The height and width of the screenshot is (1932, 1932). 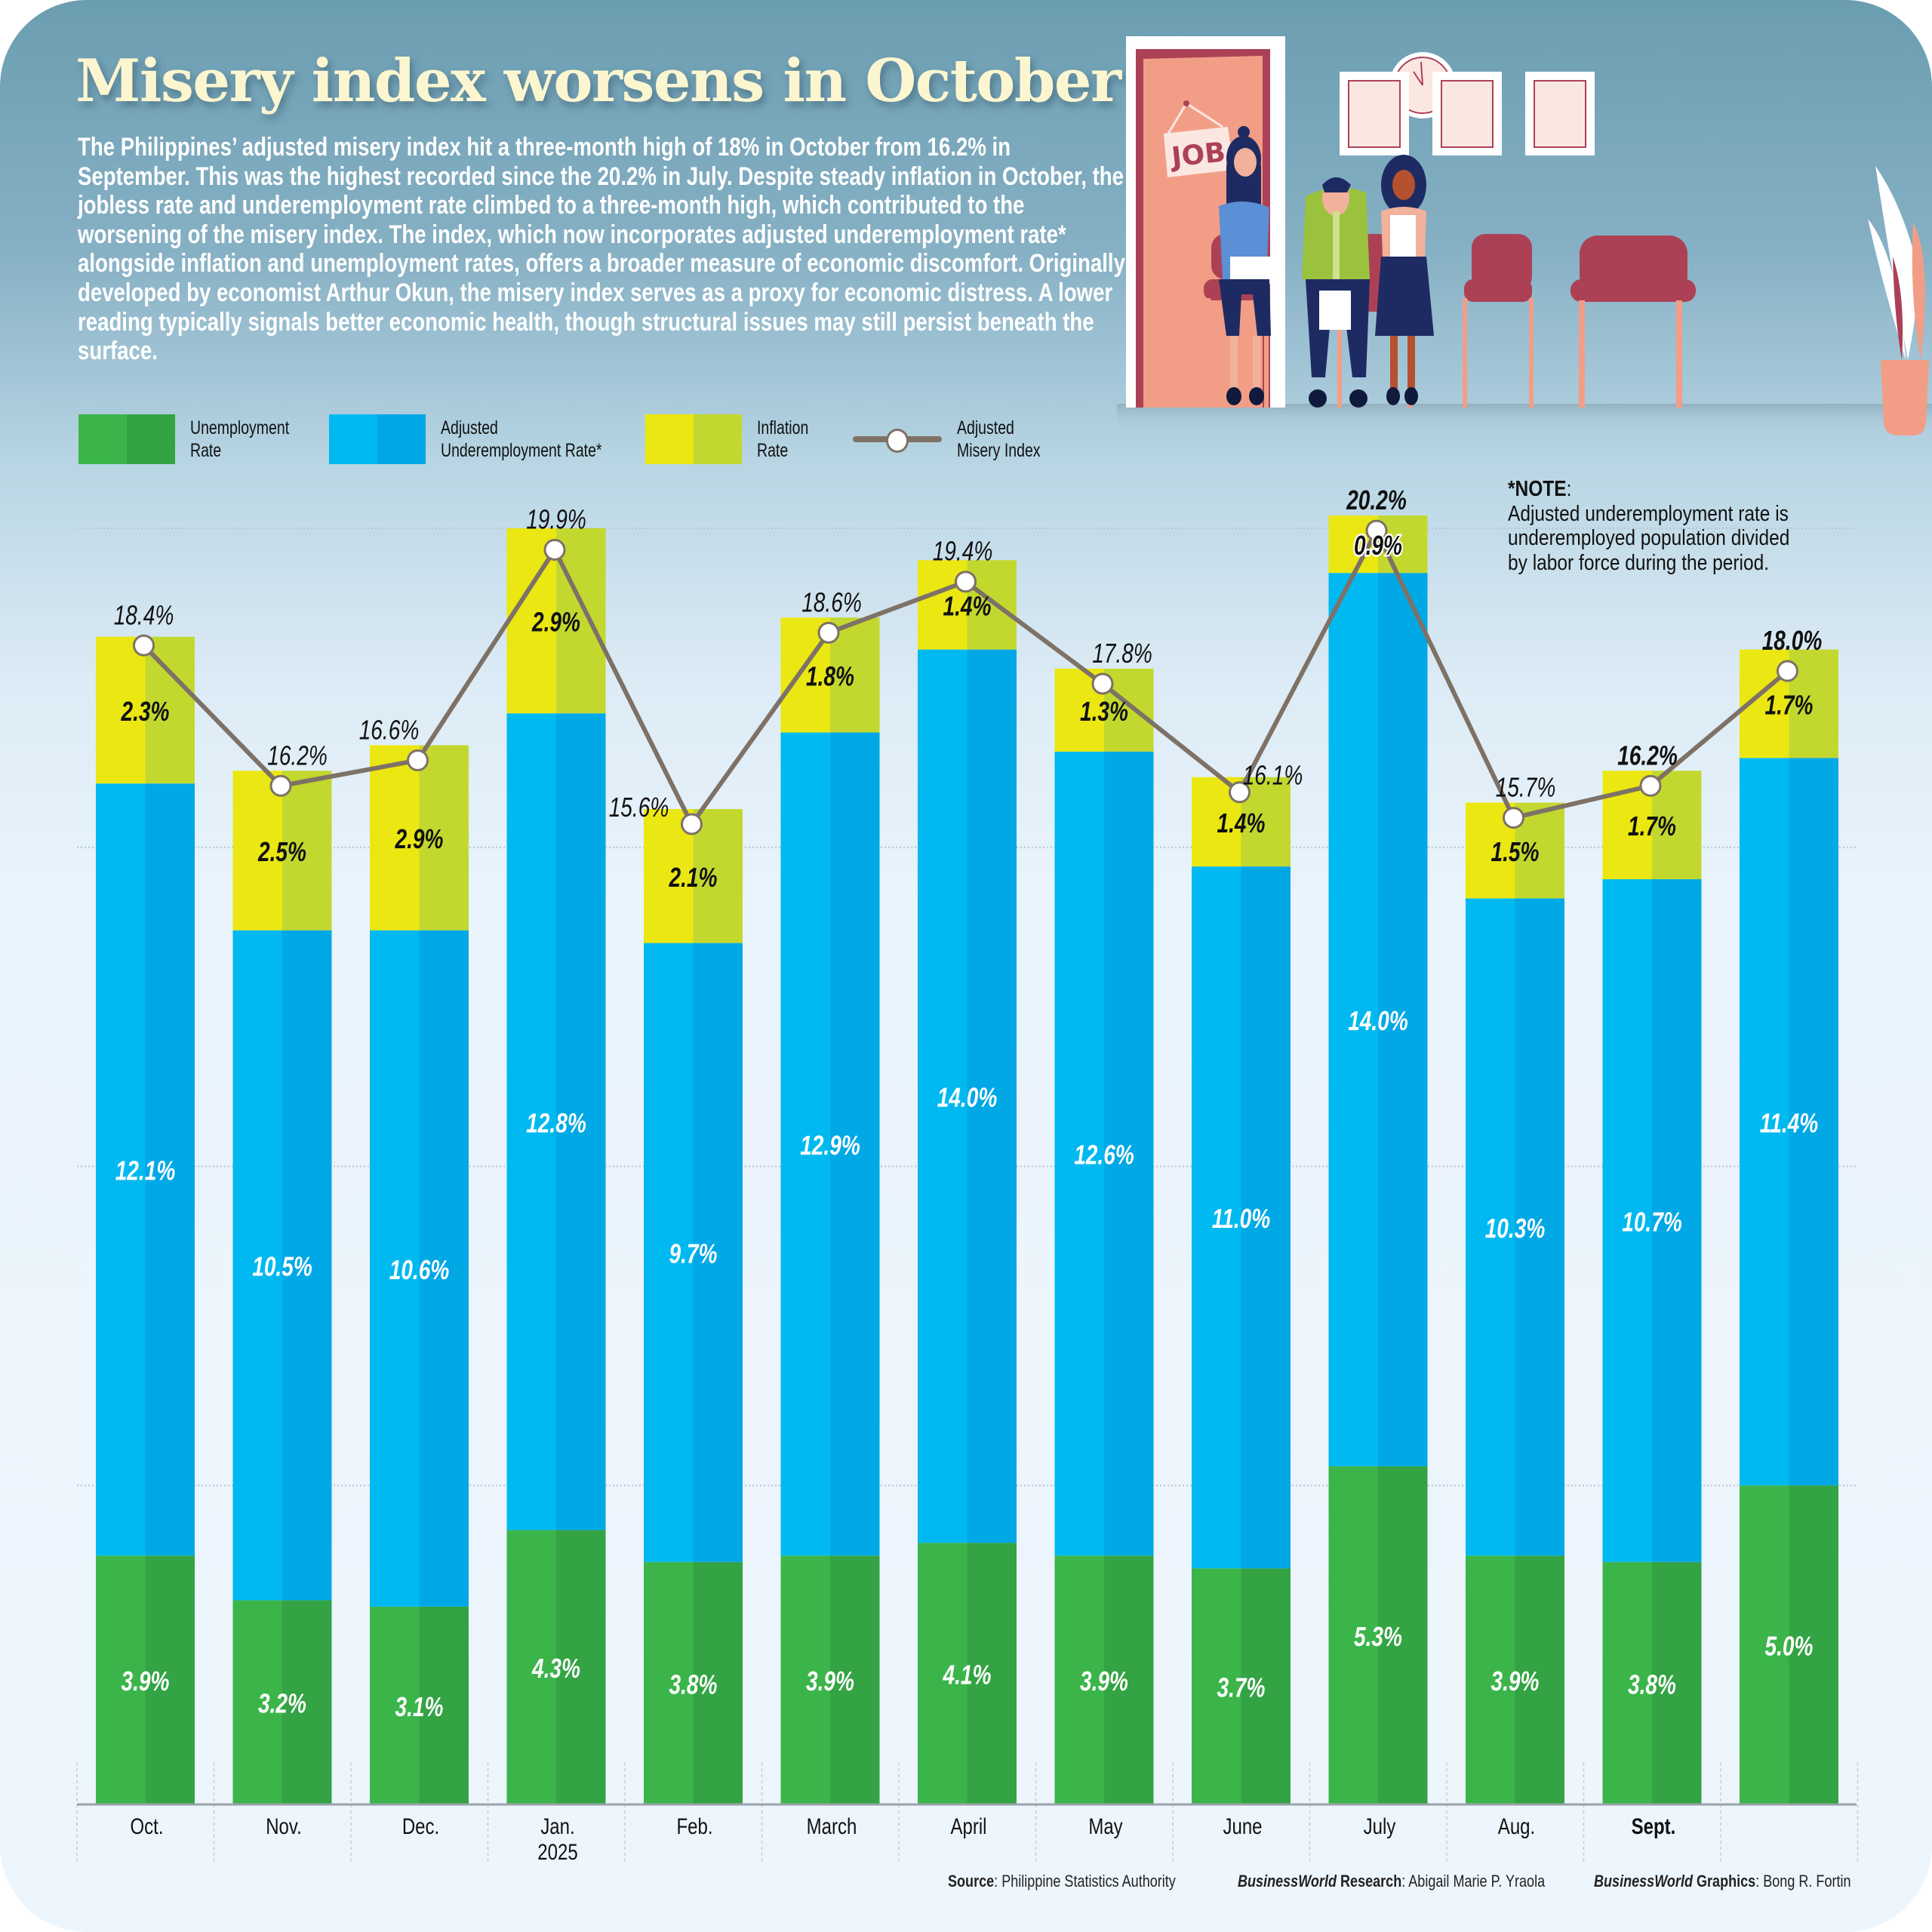 I want to click on x-tick-label: July, so click(x=1380, y=1825).